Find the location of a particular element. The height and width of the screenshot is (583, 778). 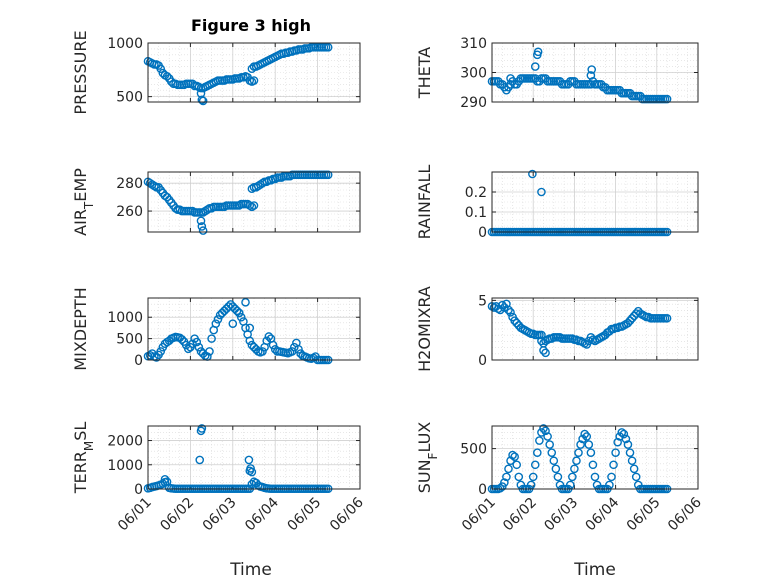

panel-theta: 290 300 310 THETA is located at coordinates (557, 73).